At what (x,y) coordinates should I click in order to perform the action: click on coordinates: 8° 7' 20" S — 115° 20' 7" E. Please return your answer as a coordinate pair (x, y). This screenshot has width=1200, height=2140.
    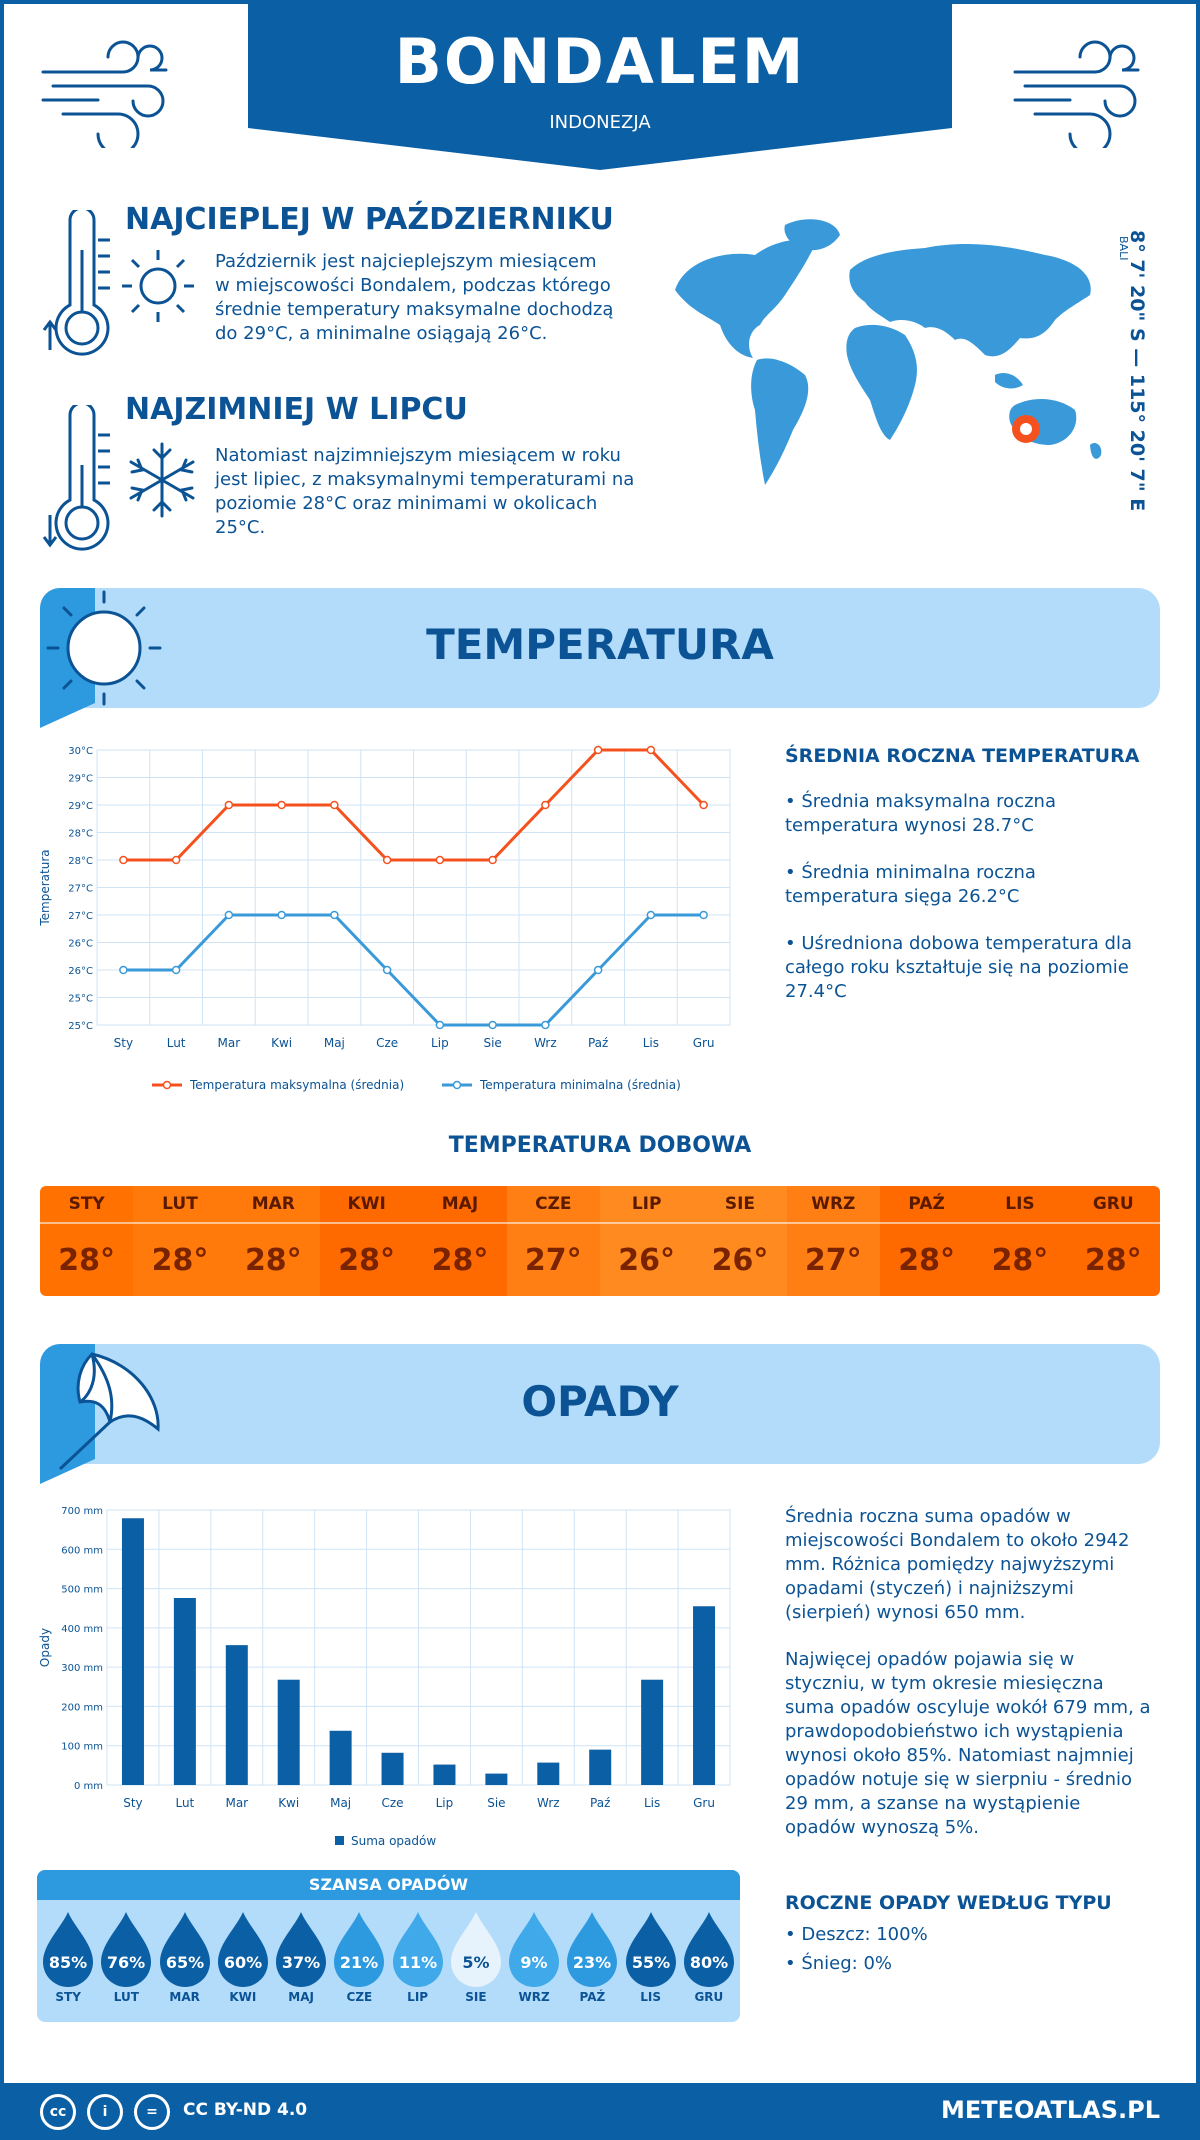
    Looking at the image, I should click on (1137, 371).